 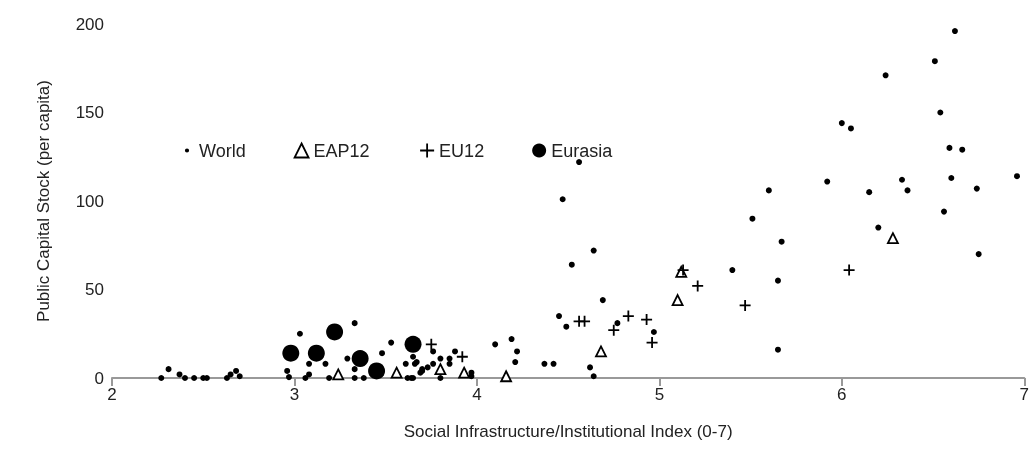 I want to click on y-tick-label: 100, so click(x=89, y=201).